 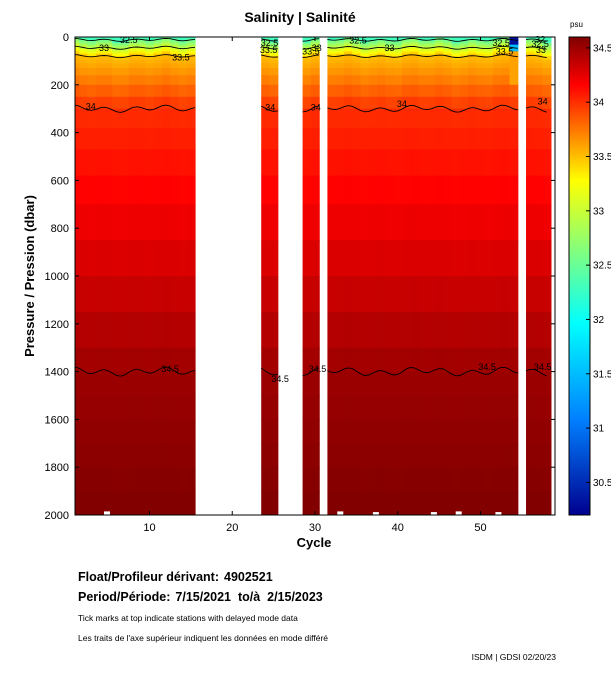 What do you see at coordinates (299, 17) in the screenshot?
I see `chart-title: Salinity | Salinité` at bounding box center [299, 17].